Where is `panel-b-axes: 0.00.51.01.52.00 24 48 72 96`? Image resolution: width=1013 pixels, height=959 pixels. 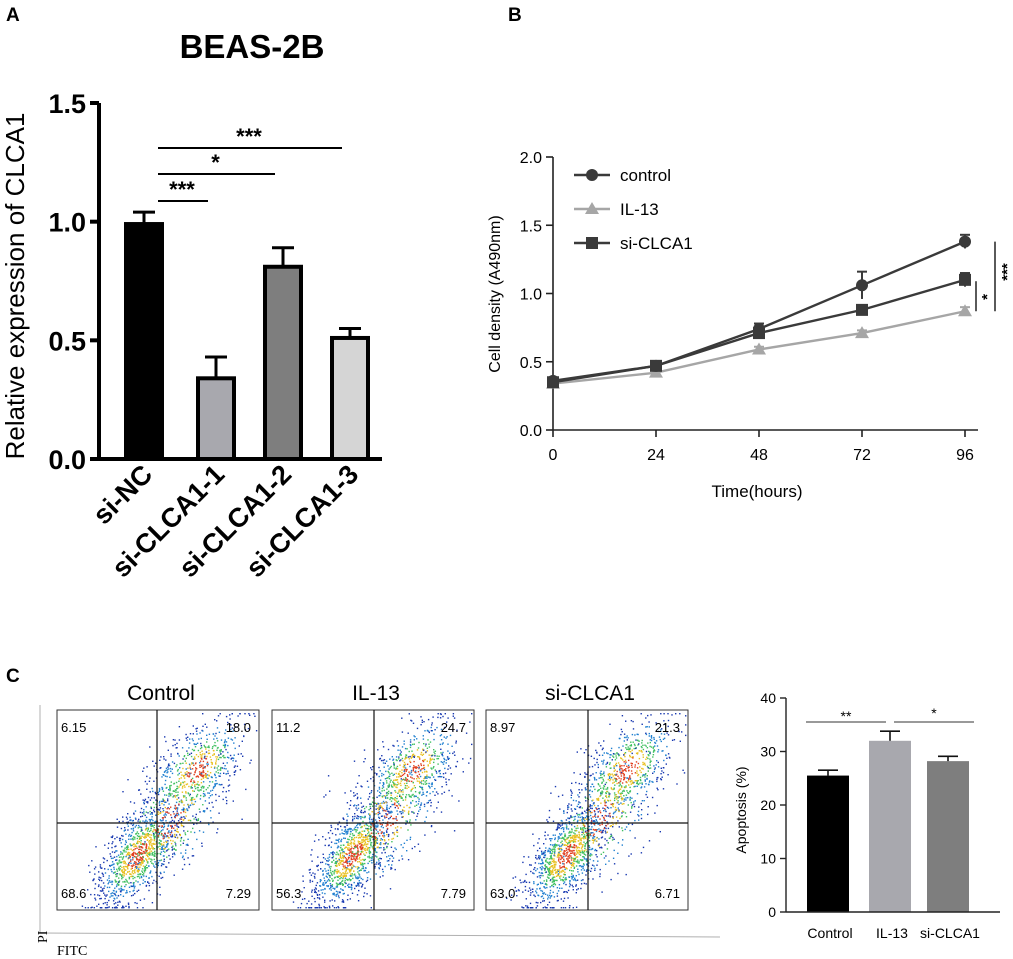
panel-b-axes: 0.00.51.01.52.00 24 48 72 96 is located at coordinates (749, 307).